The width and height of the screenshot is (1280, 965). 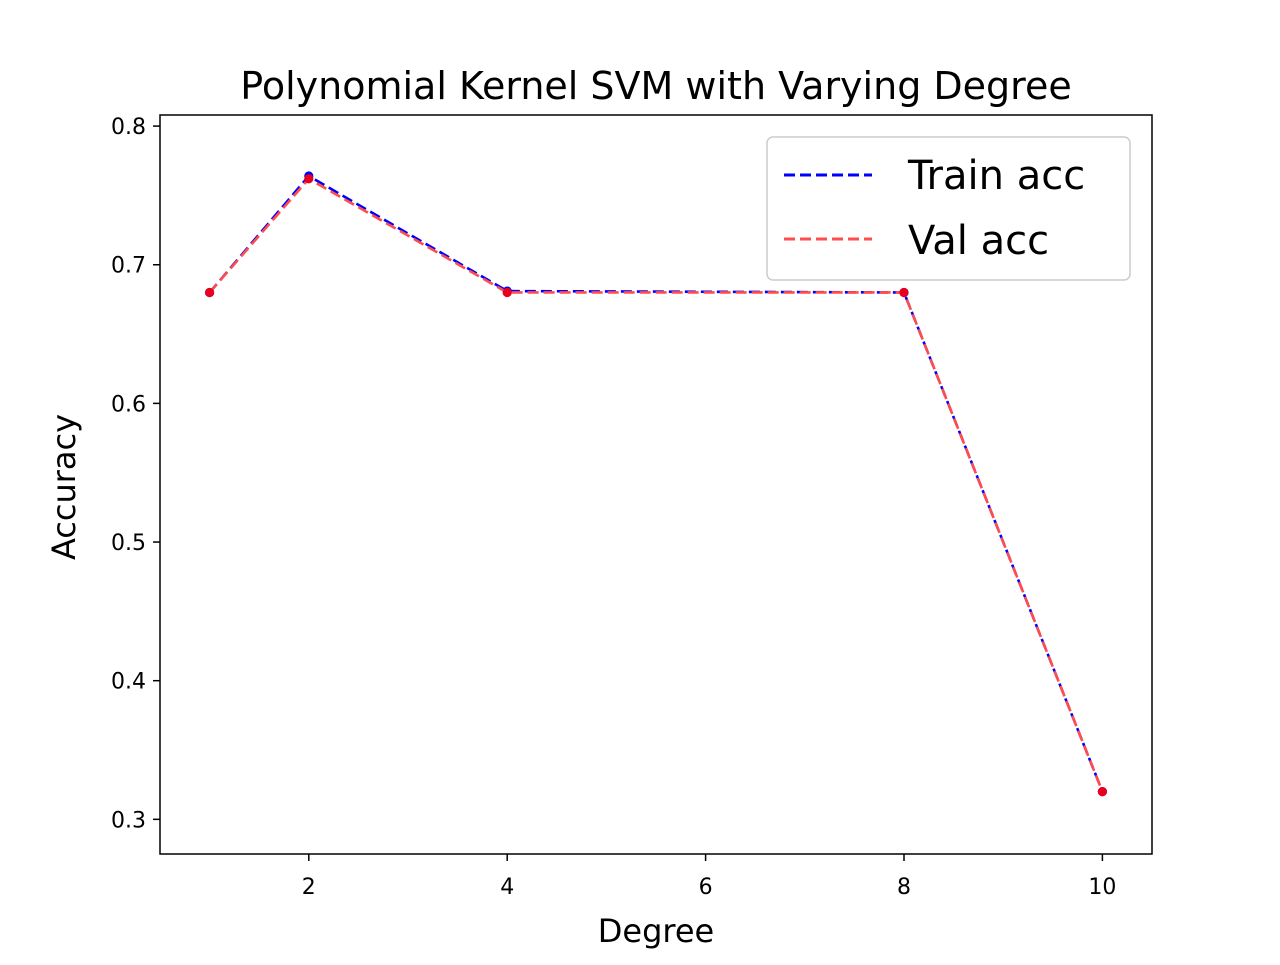 What do you see at coordinates (904, 887) in the screenshot?
I see `x-tick-label: 8` at bounding box center [904, 887].